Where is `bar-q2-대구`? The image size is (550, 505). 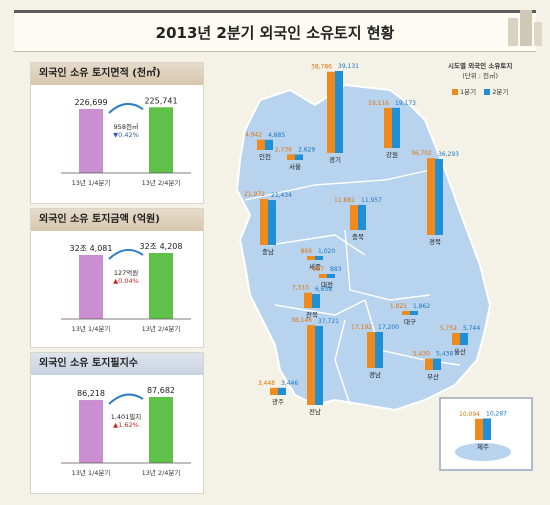 bar-q2-대구 is located at coordinates (414, 313).